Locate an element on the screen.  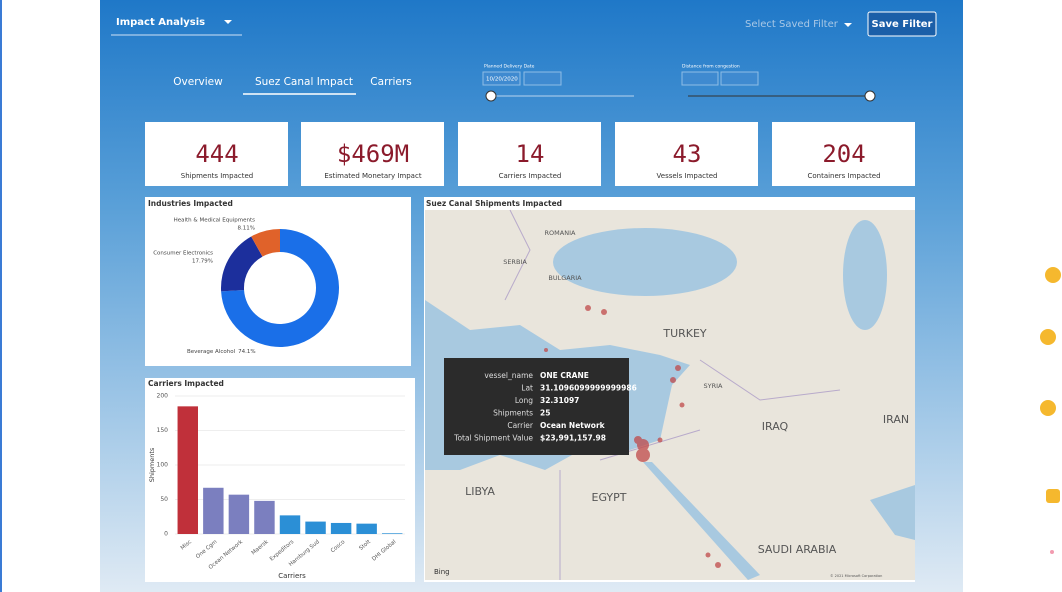
kpi-value: 43 is located at coordinates (687, 154).